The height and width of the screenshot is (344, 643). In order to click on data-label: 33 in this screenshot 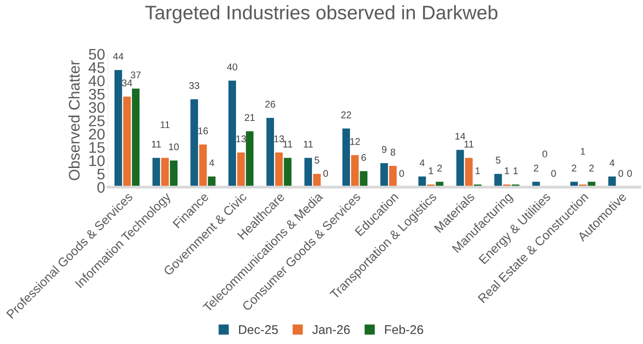, I will do `click(194, 86)`.